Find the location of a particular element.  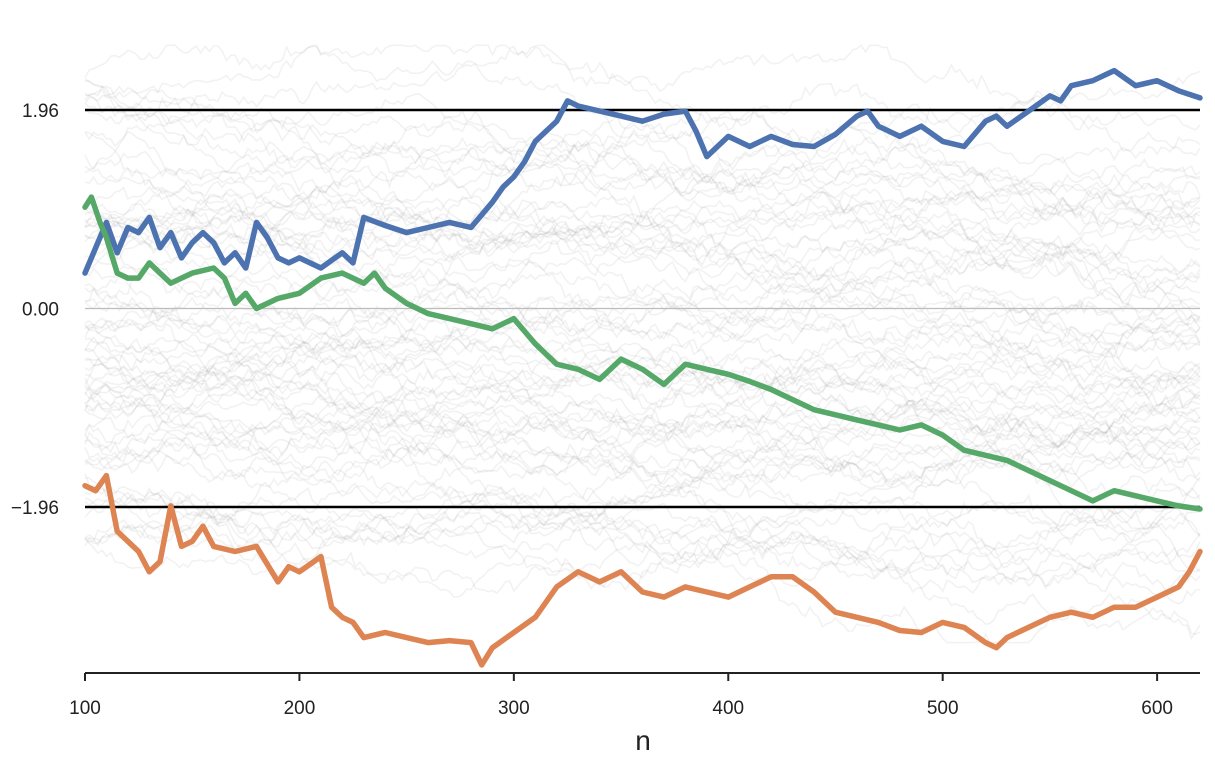

y-tick-label: 1.96 is located at coordinates (40, 111).